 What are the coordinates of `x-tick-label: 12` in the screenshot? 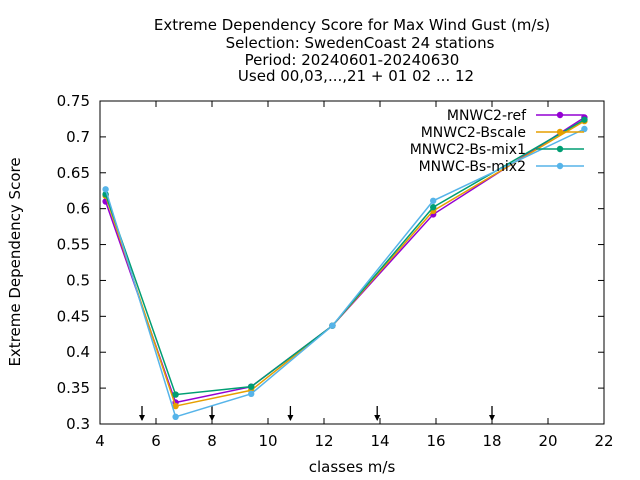 It's located at (323, 441).